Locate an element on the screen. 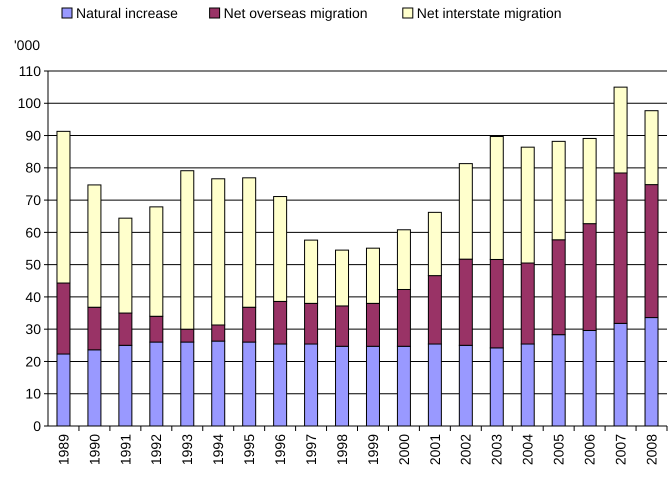 This screenshot has width=669, height=481. x-tick-label: 1992 is located at coordinates (156, 450).